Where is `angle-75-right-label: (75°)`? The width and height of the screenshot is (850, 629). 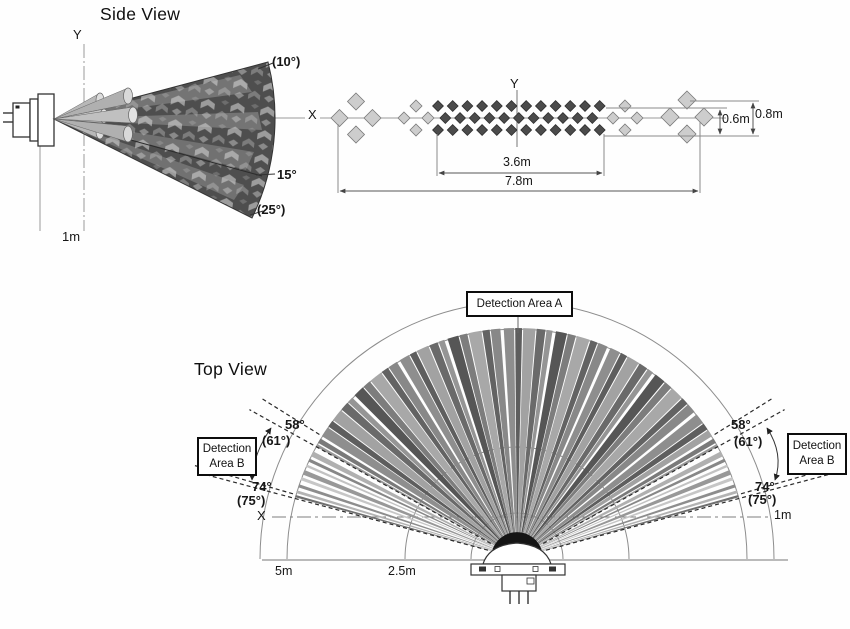 angle-75-right-label: (75°) is located at coordinates (762, 499).